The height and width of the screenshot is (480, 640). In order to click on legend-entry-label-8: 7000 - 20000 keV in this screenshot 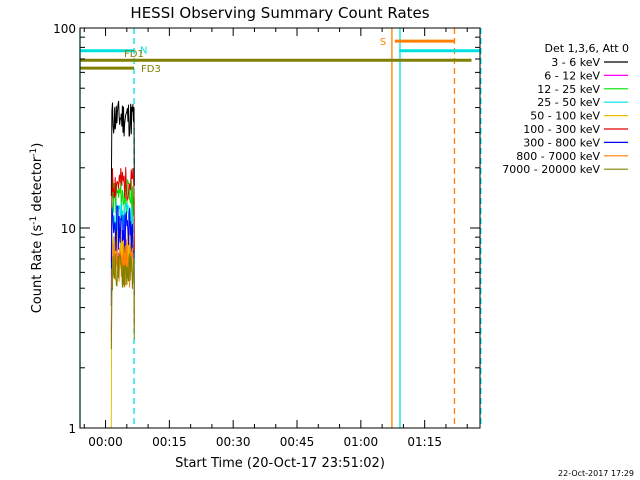, I will do `click(551, 169)`.